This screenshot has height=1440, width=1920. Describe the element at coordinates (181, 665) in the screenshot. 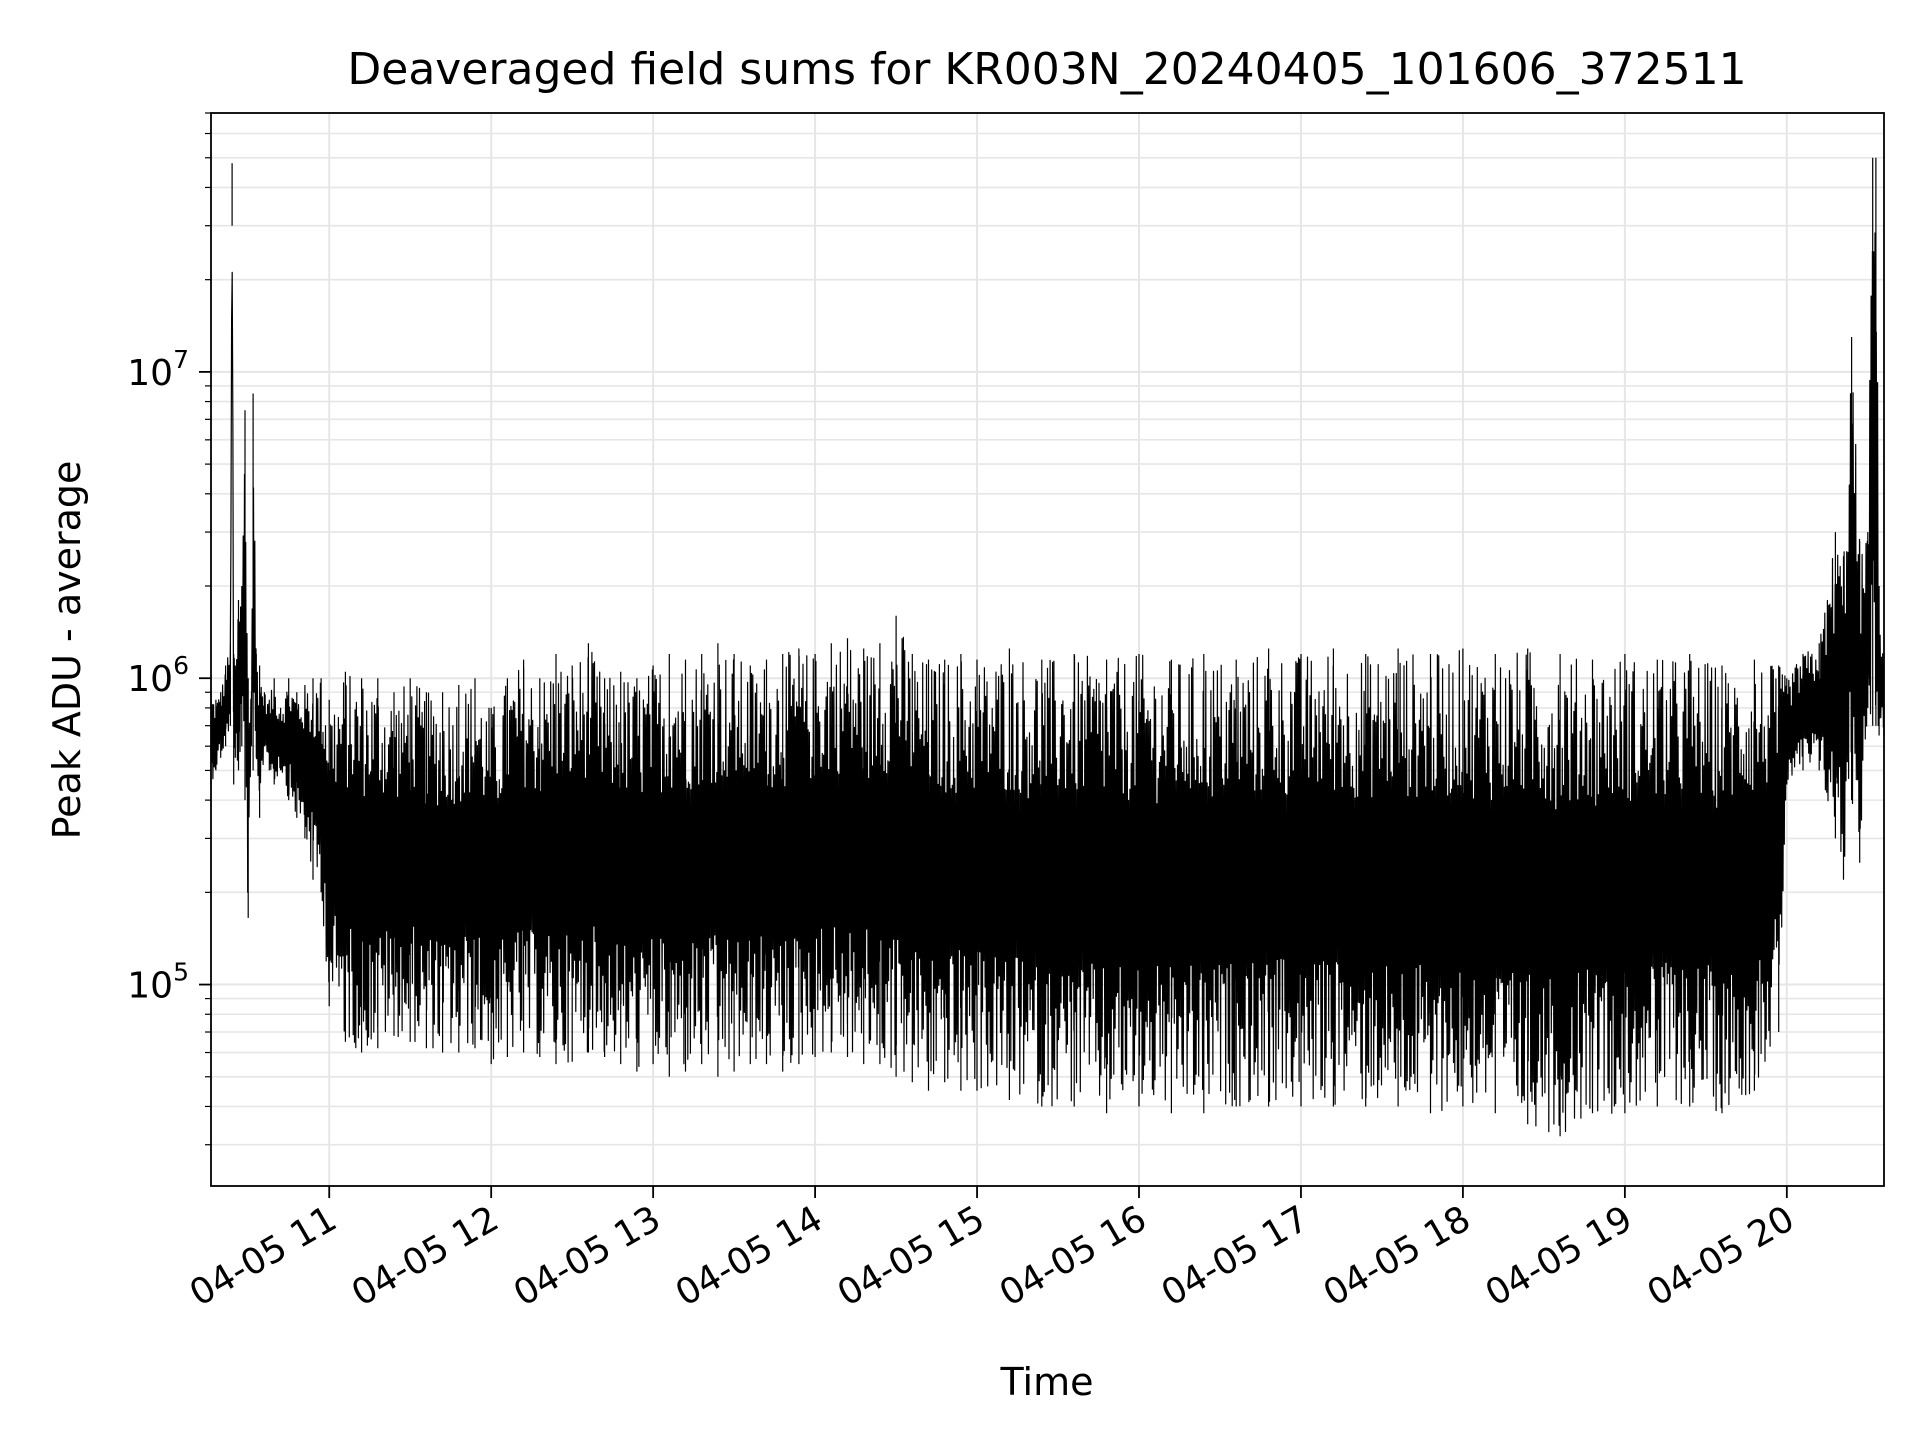

I see `y-tick-label-exponent: 6` at that location.